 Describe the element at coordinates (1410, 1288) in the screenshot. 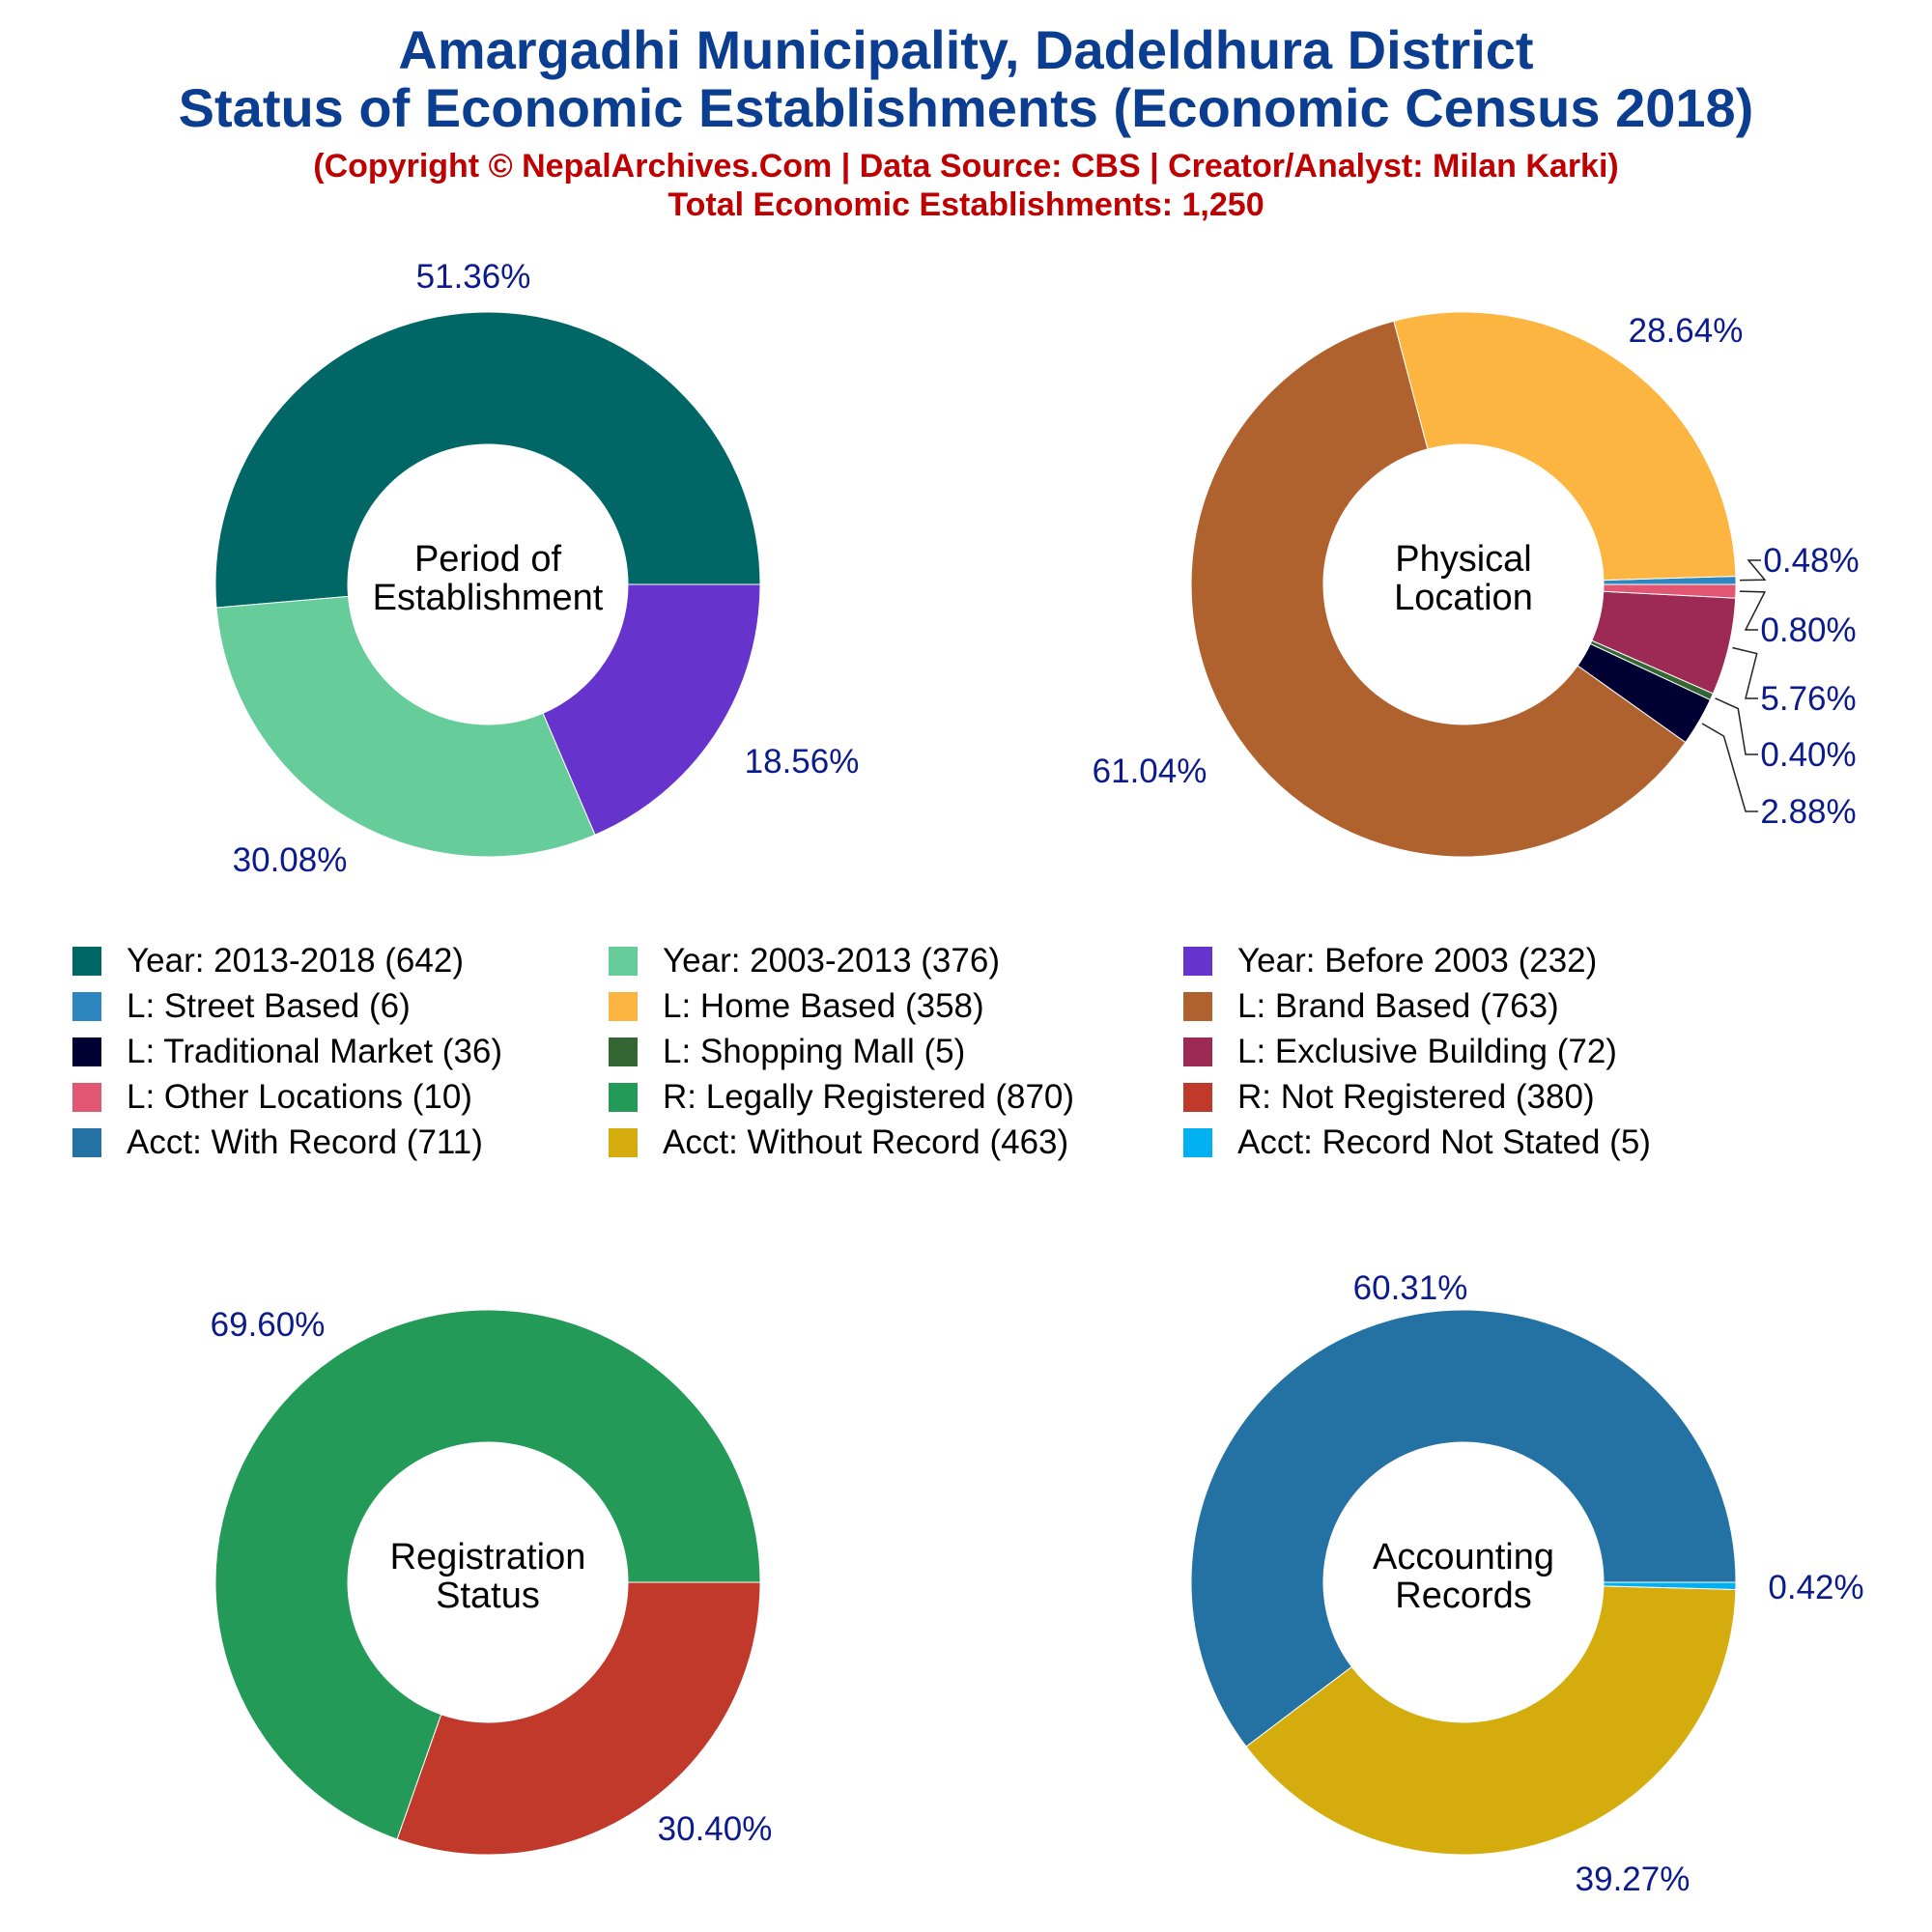

I see `percent-label: 60.31%` at that location.